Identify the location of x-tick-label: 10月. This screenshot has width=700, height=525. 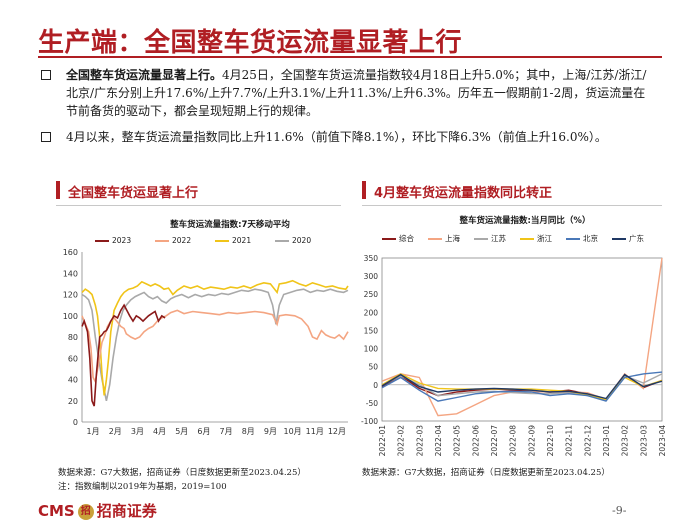
(292, 431).